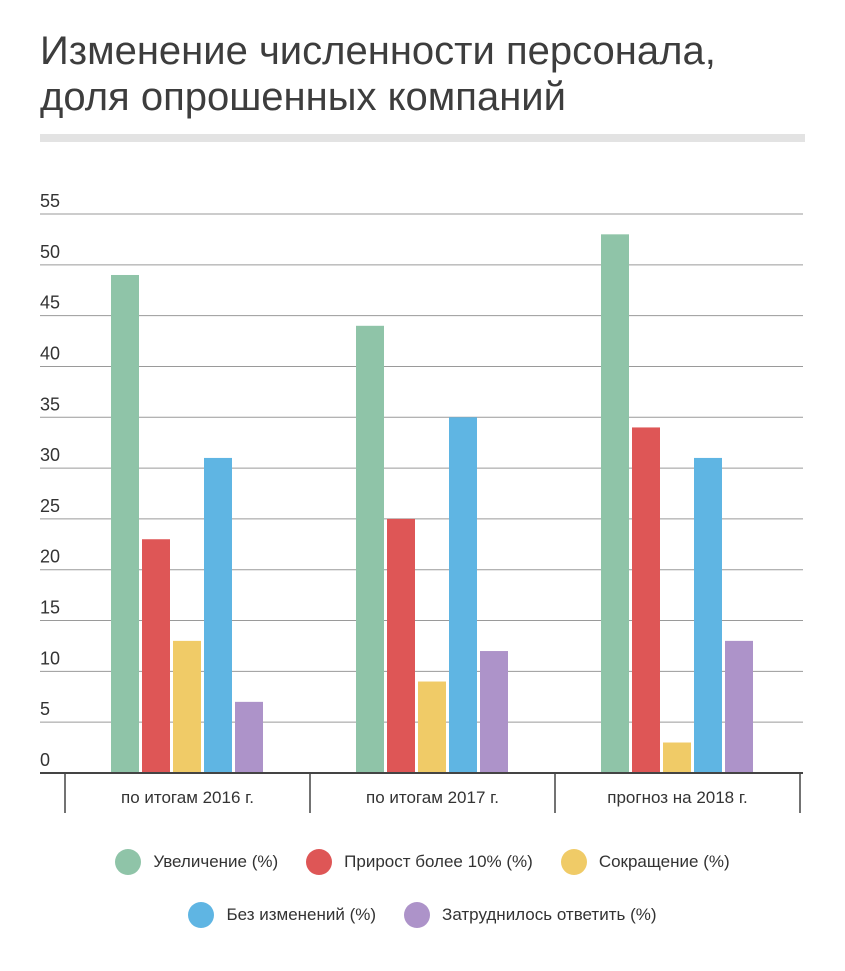  What do you see at coordinates (378, 51) in the screenshot?
I see `chart-title-line-1: Изменение численности персонала,` at bounding box center [378, 51].